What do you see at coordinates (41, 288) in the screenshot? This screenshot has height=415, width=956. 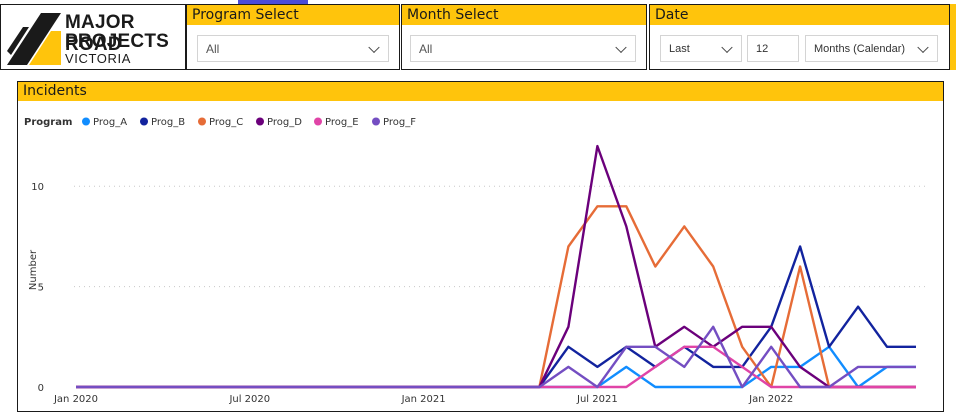 I see `y-tick-label: 5` at bounding box center [41, 288].